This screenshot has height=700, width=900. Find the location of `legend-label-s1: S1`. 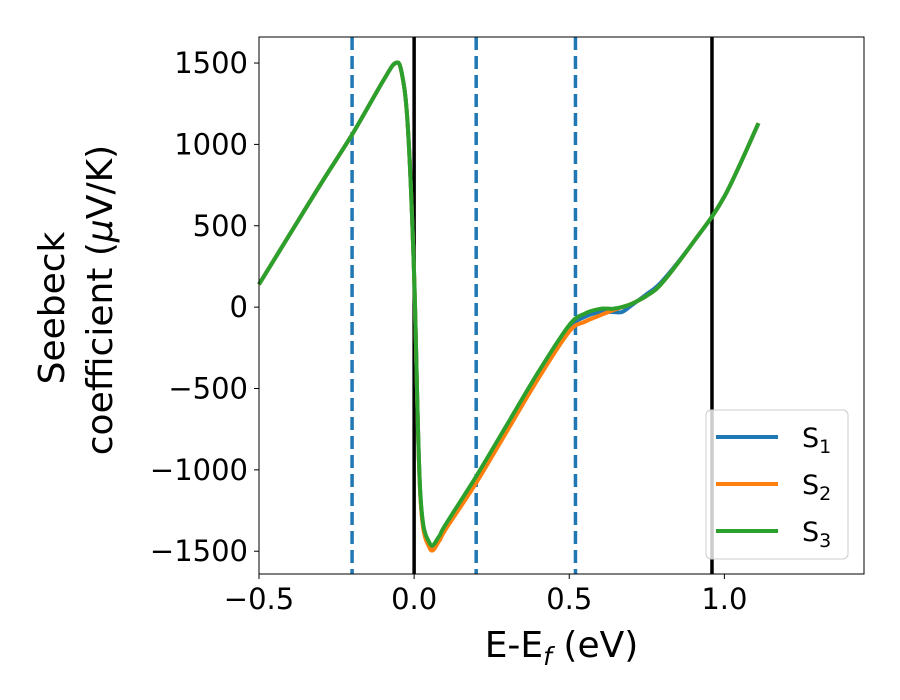

legend-label-s1: S1 is located at coordinates (816, 440).